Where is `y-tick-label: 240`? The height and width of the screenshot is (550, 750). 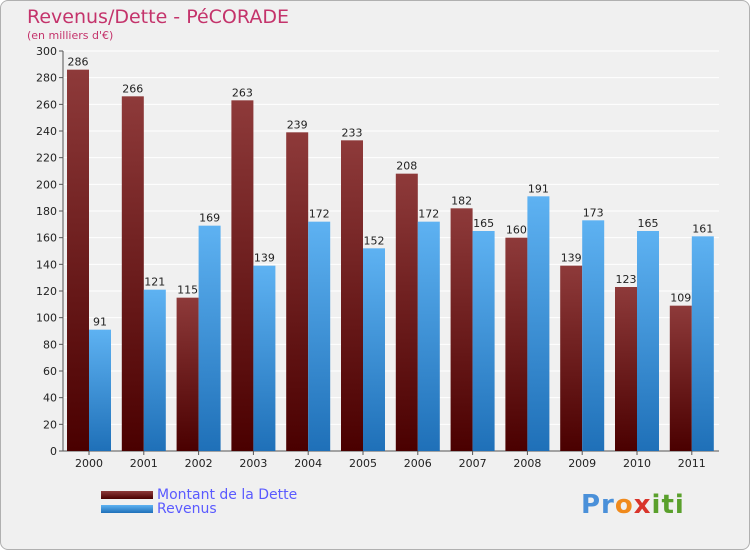 y-tick-label: 240 is located at coordinates (46, 131).